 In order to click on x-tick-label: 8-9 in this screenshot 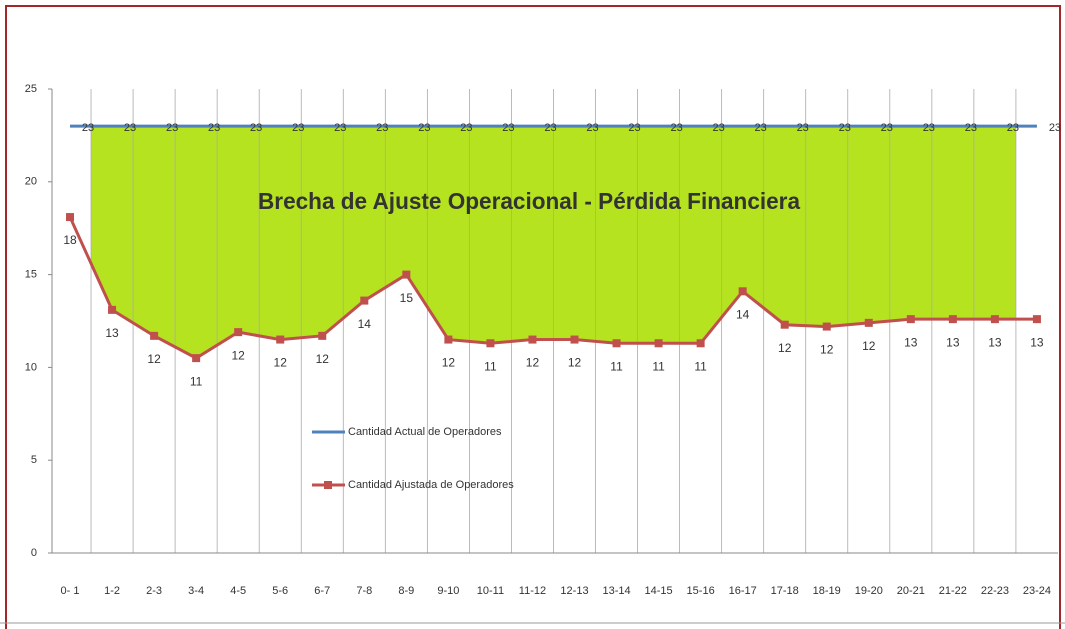, I will do `click(406, 591)`.